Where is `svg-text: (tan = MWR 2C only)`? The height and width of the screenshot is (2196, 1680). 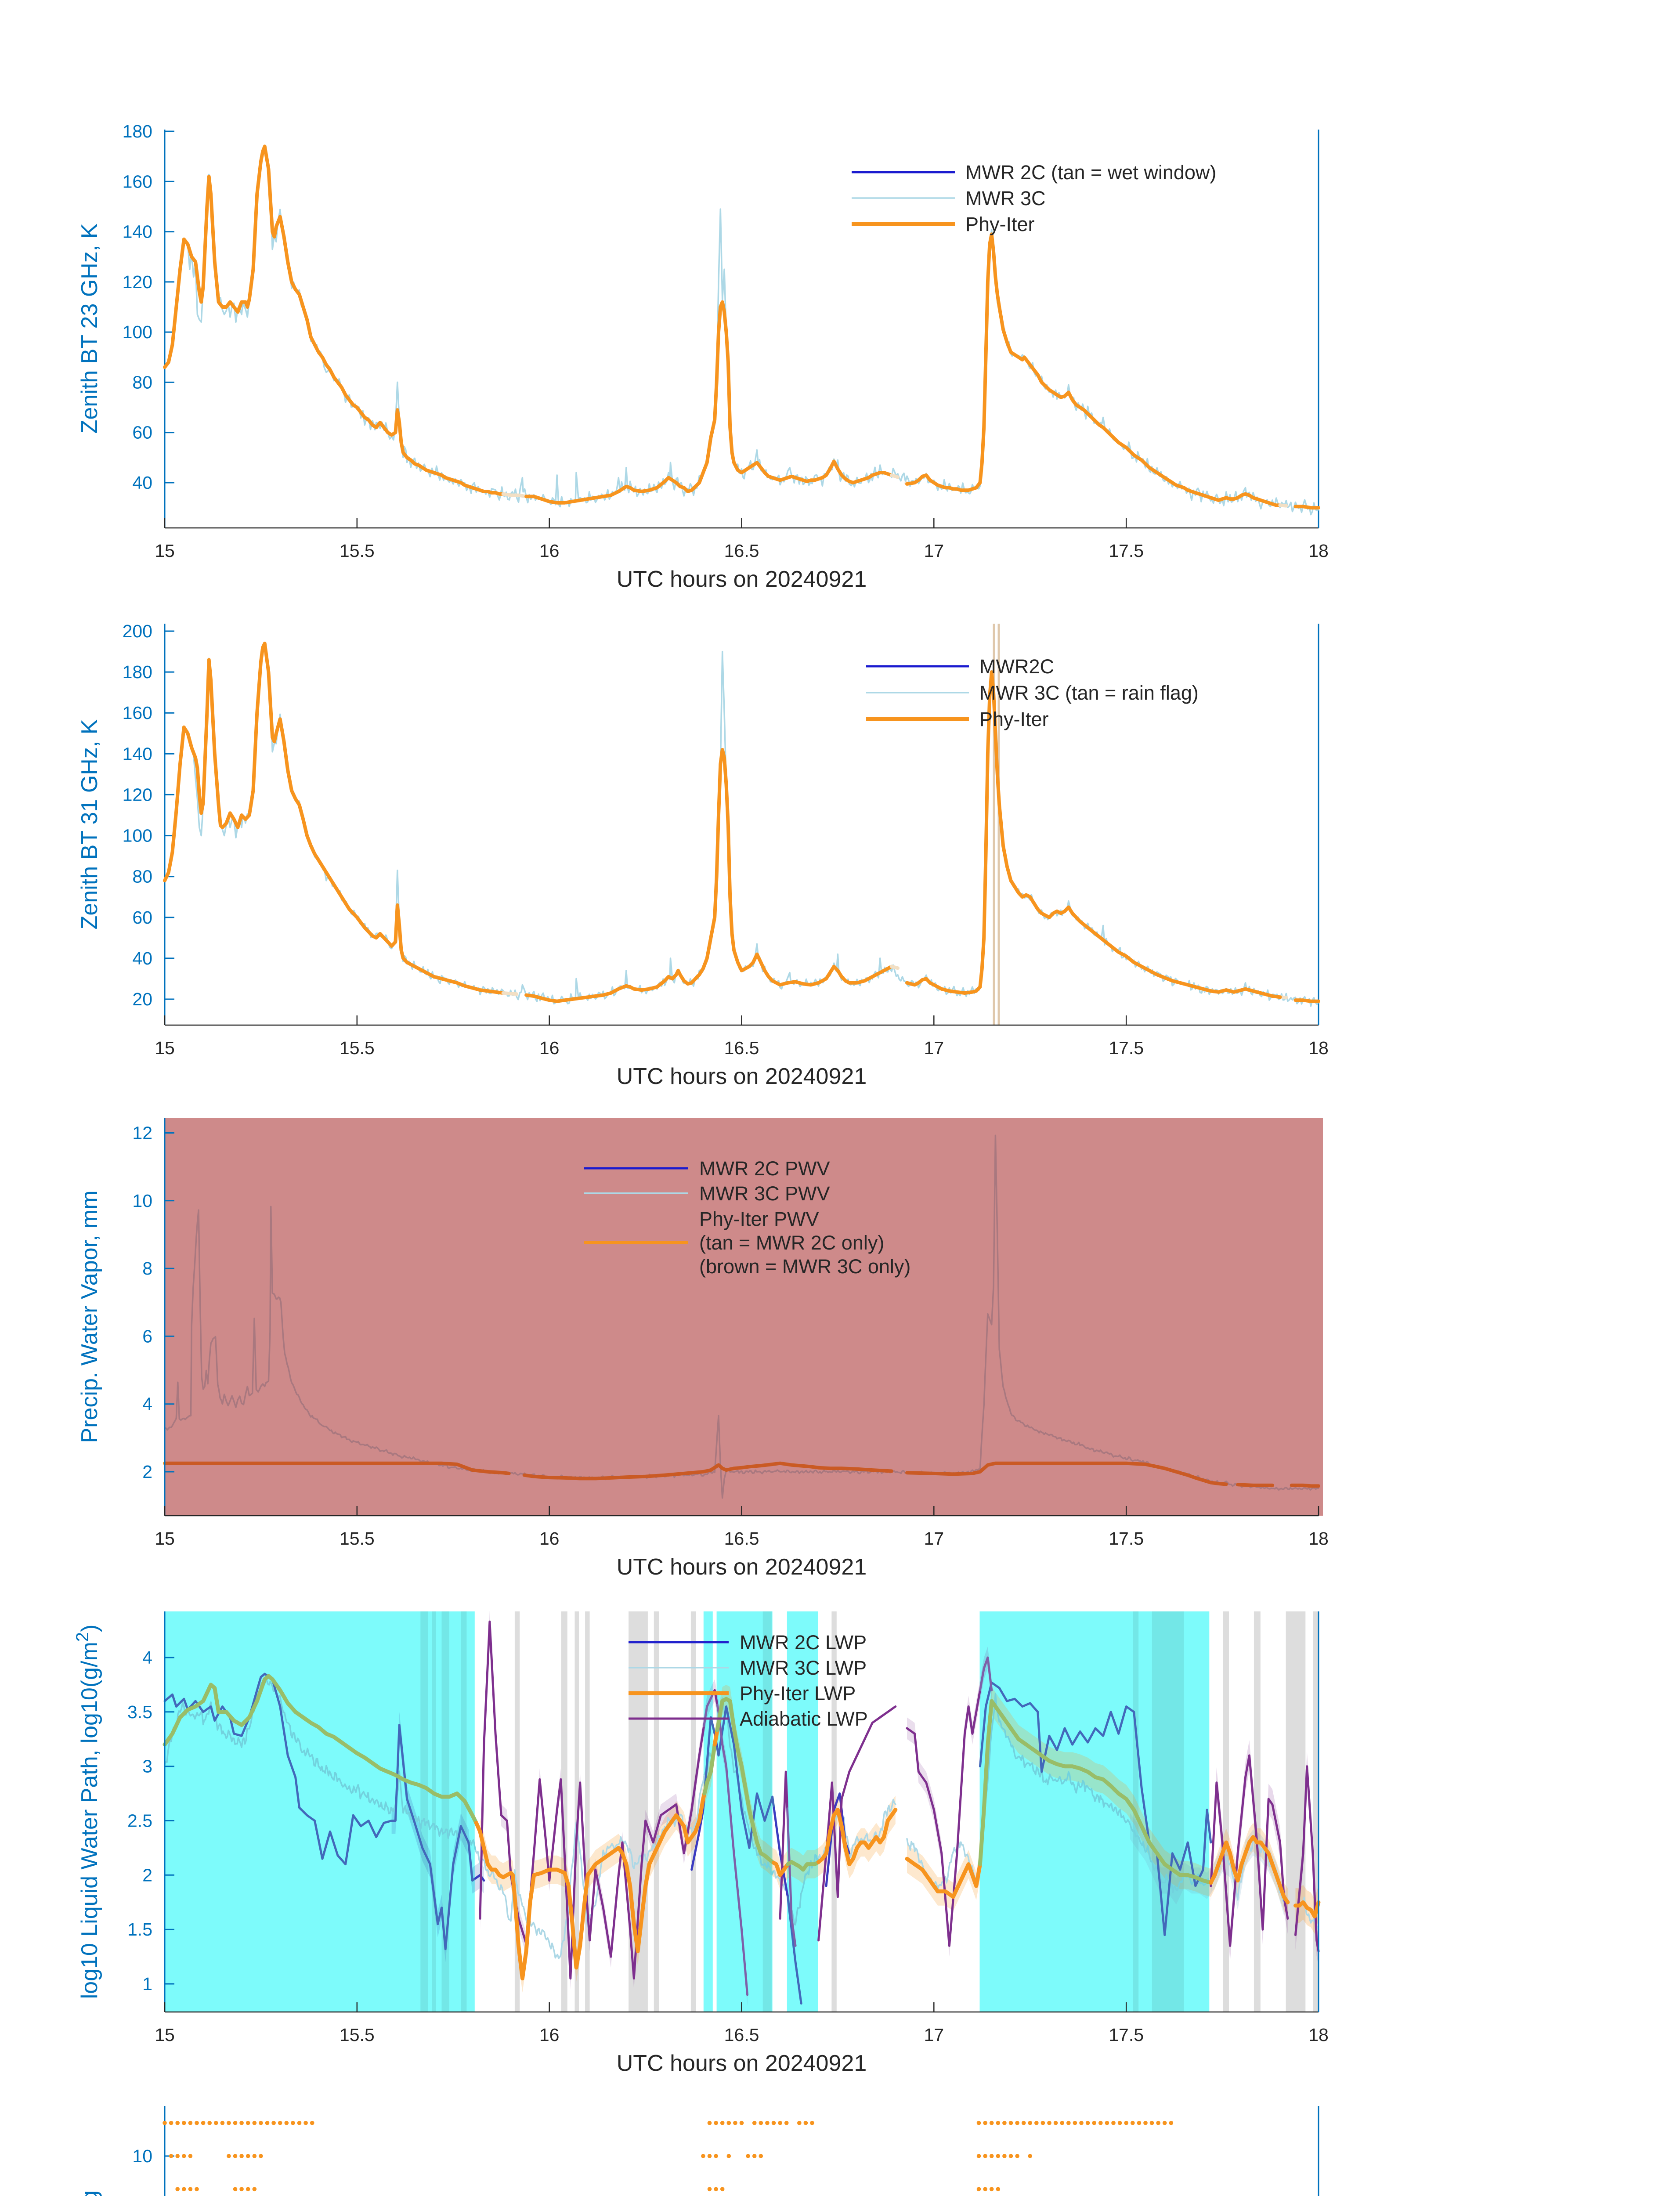 svg-text: (tan = MWR 2C only) is located at coordinates (791, 1243).